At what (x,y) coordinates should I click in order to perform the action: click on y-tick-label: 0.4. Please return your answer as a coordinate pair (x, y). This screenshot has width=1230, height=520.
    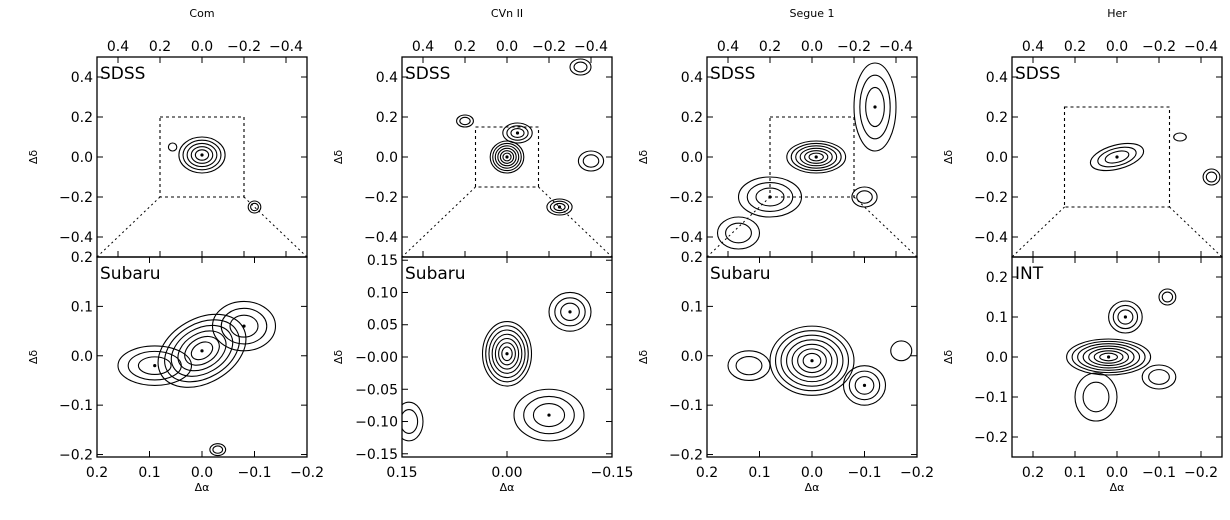
    Looking at the image, I should click on (387, 78).